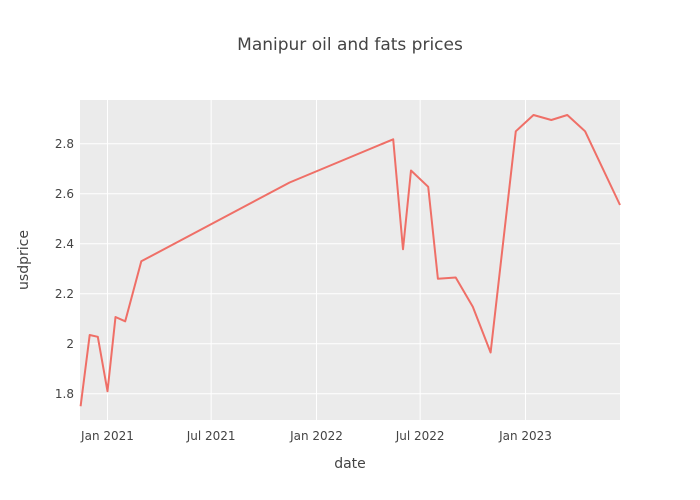  I want to click on y-tick-label: 2, so click(70, 344).